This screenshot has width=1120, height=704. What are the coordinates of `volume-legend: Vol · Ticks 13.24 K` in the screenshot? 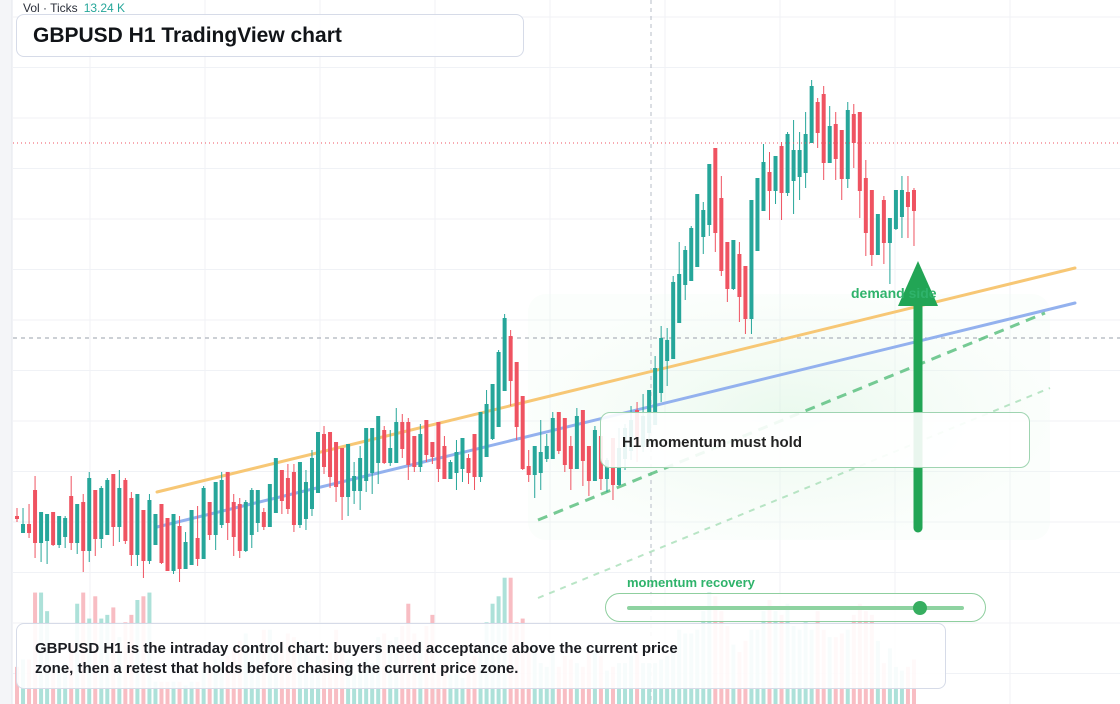 It's located at (74, 8).